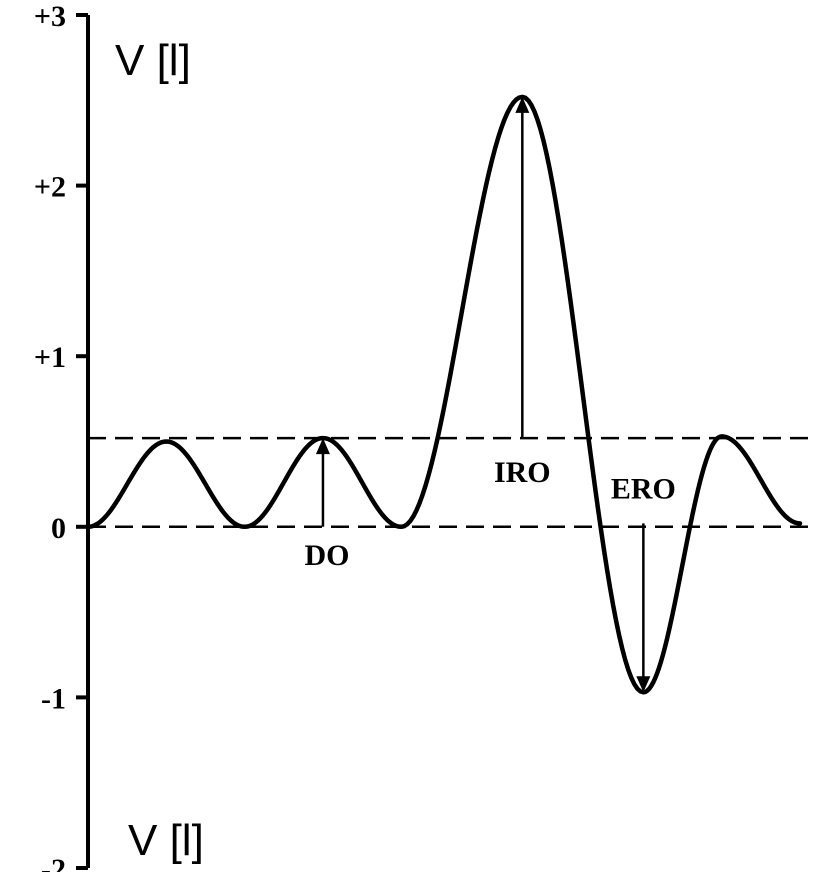  What do you see at coordinates (58, 528) in the screenshot?
I see `y-tick-label: 0` at bounding box center [58, 528].